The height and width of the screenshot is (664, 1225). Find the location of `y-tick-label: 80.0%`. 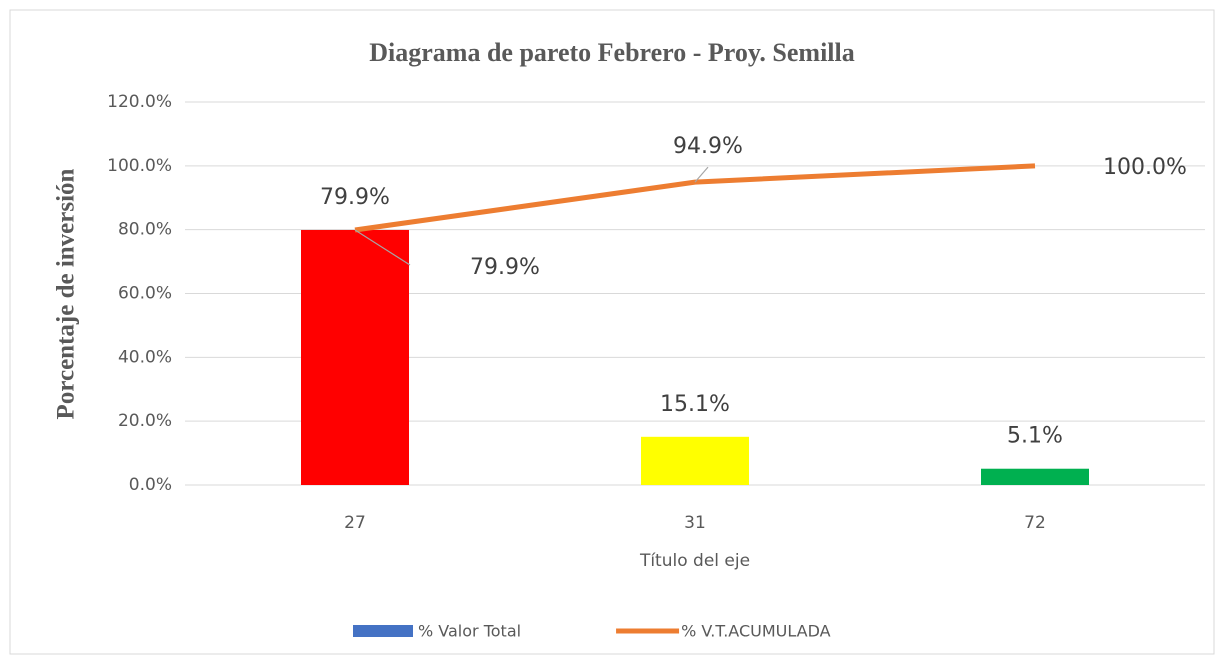

y-tick-label: 80.0% is located at coordinates (145, 230).